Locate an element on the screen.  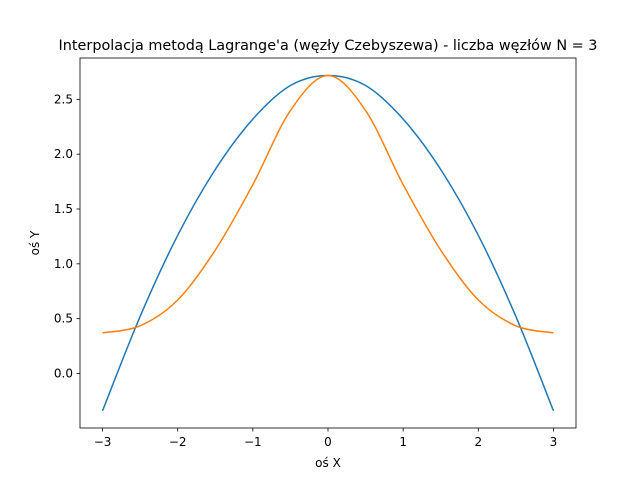
y-tick-label: 2.0 is located at coordinates (63, 154).